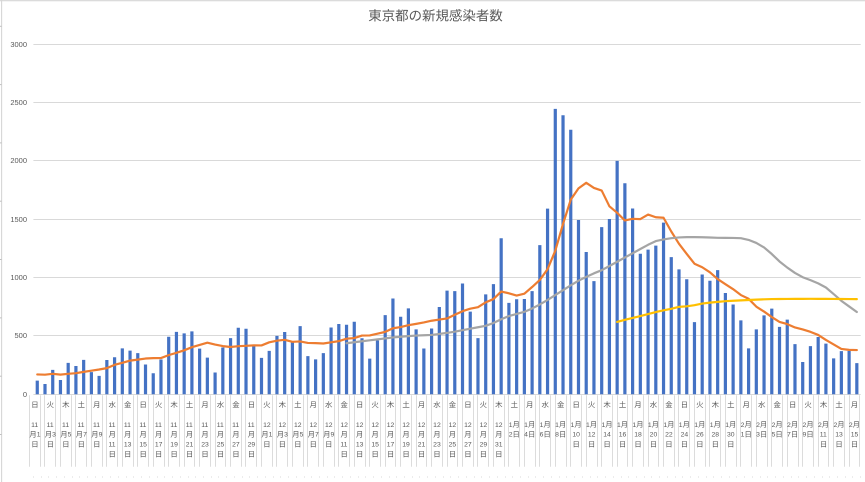 Image resolution: width=865 pixels, height=482 pixels. Describe the element at coordinates (685, 435) in the screenshot. I see `svg-text: 24` at that location.